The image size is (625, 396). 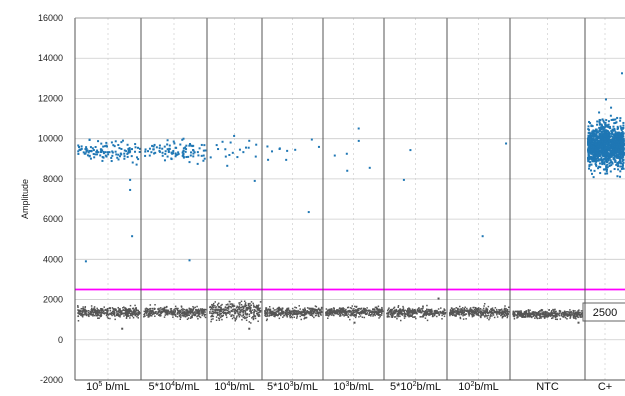 What do you see at coordinates (132, 236) in the screenshot?
I see `outlier-droplet` at bounding box center [132, 236].